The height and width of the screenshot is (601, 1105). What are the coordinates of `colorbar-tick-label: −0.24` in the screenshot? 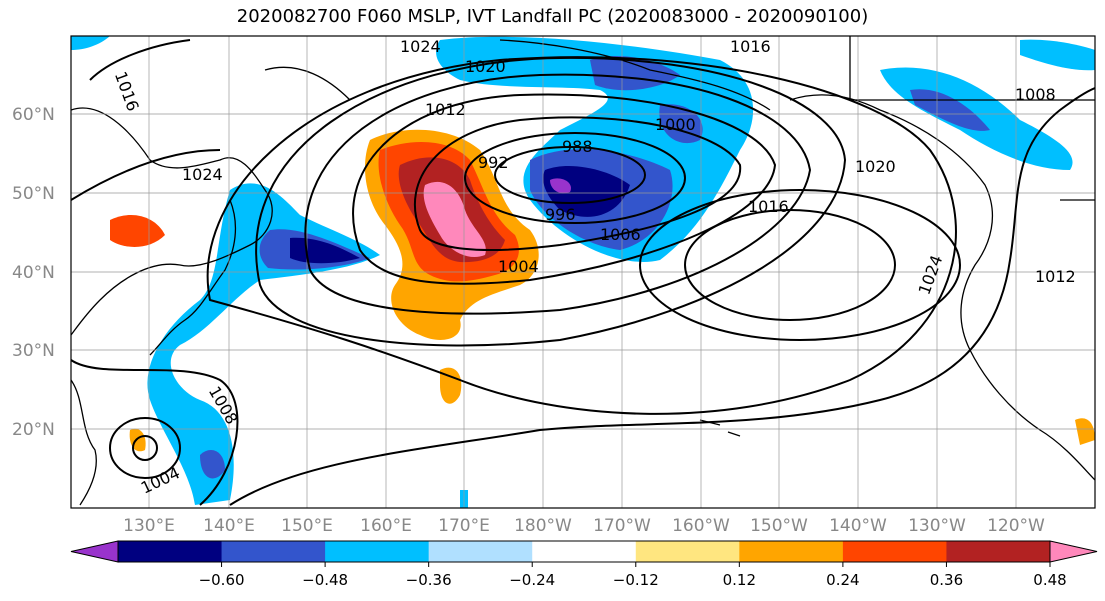 It's located at (532, 580).